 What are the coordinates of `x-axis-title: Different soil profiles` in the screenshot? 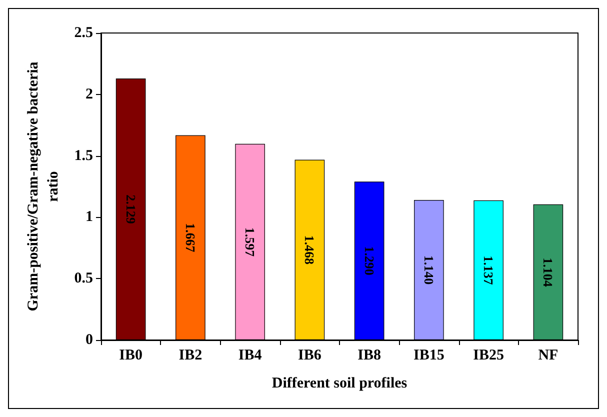 It's located at (340, 384).